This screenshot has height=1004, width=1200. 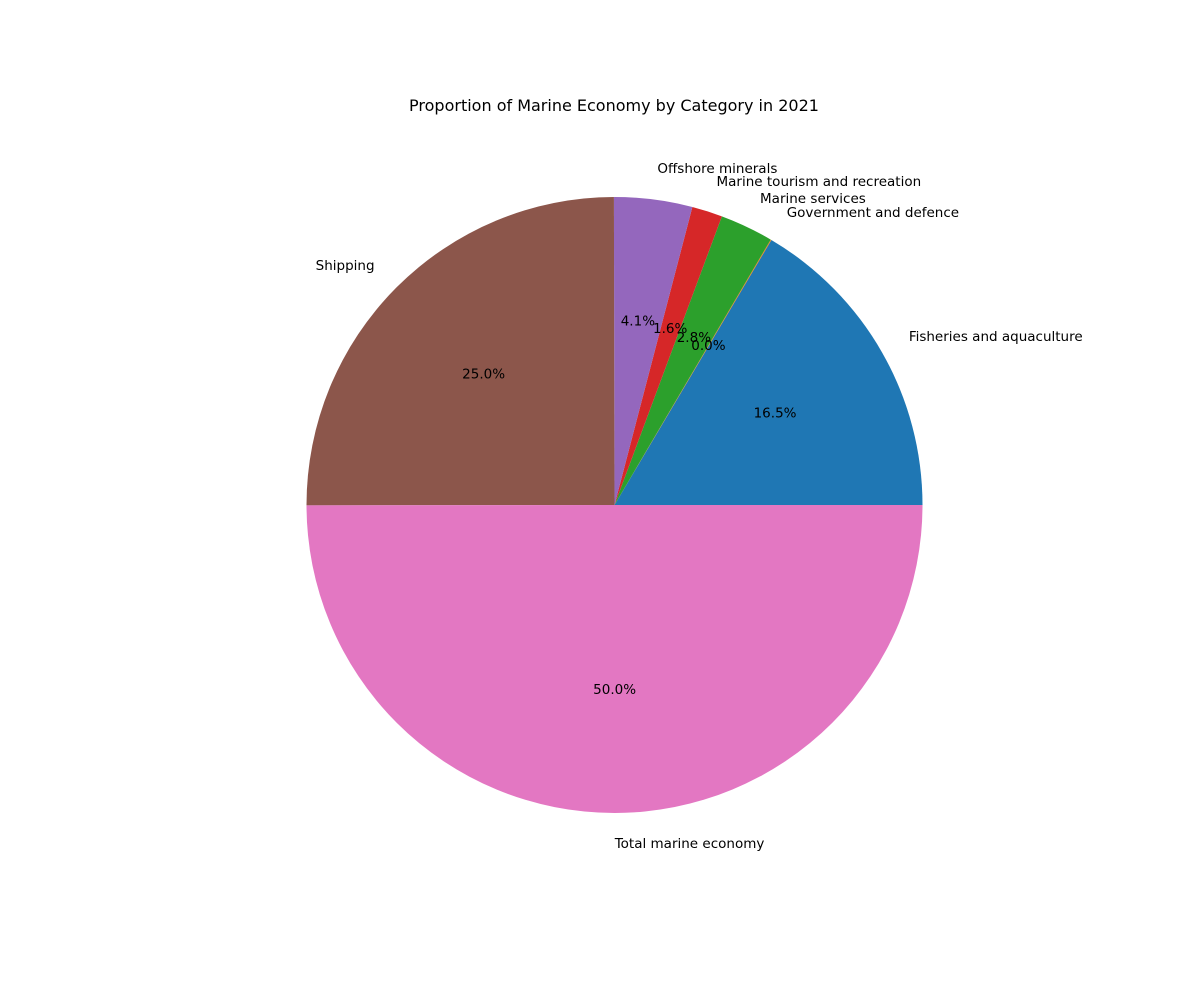 What do you see at coordinates (813, 199) in the screenshot?
I see `slice-label: Marine services` at bounding box center [813, 199].